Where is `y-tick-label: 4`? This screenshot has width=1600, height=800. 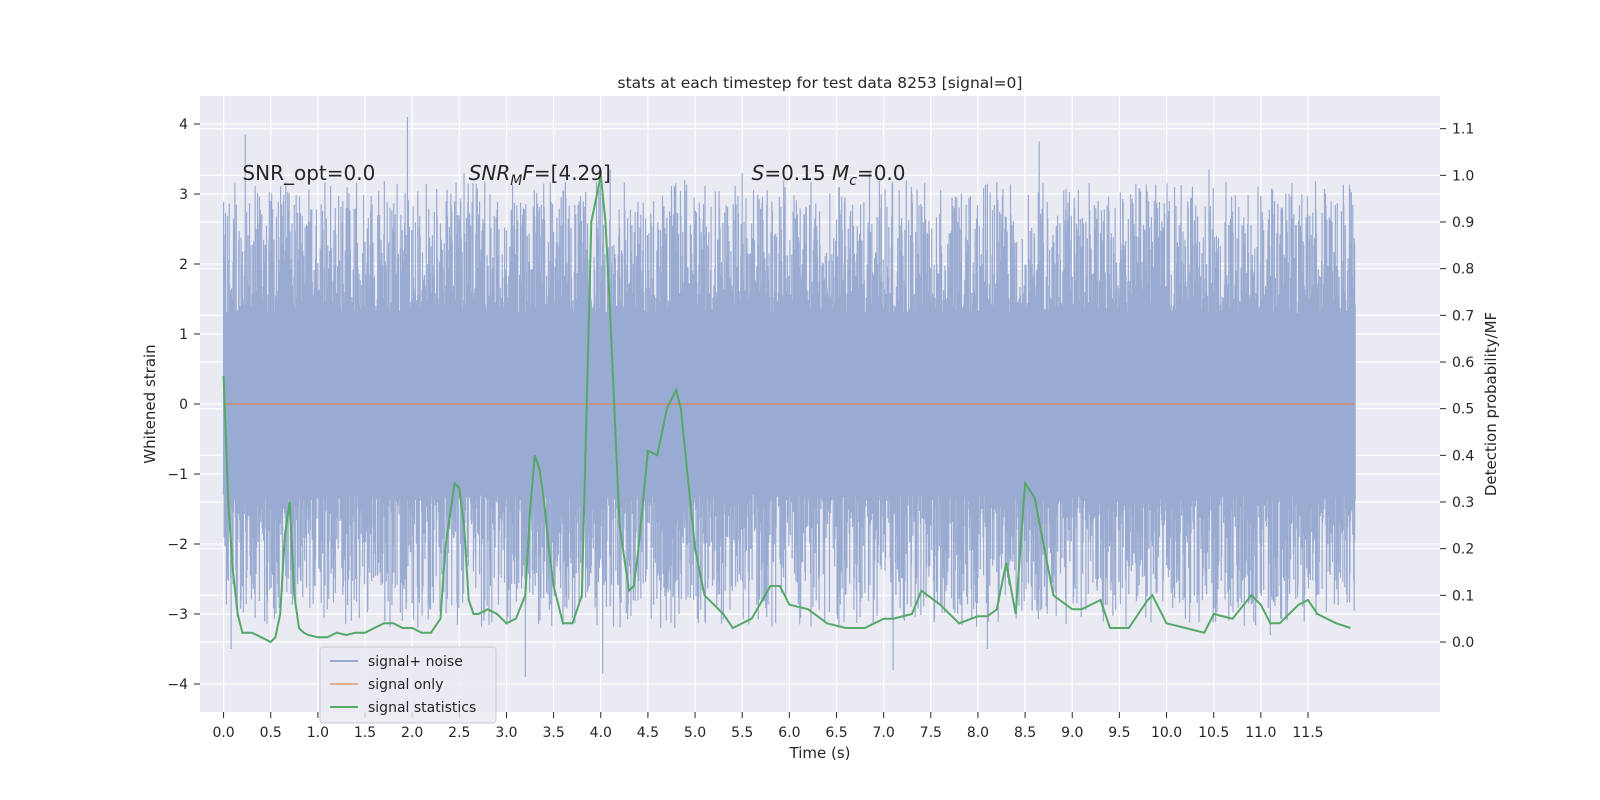
y-tick-label: 4 is located at coordinates (183, 125).